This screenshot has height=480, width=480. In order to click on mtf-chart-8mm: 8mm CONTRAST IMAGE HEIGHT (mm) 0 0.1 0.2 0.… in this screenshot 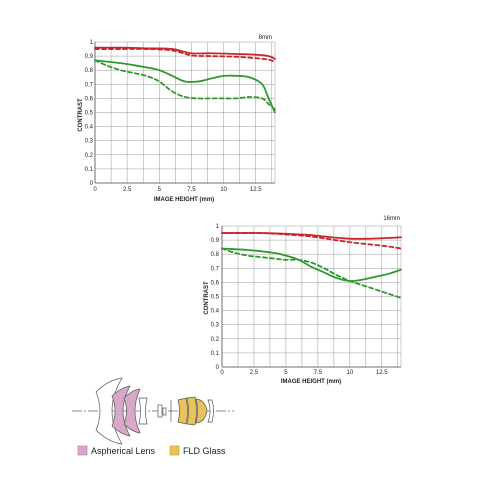, I will do `click(177, 119)`.